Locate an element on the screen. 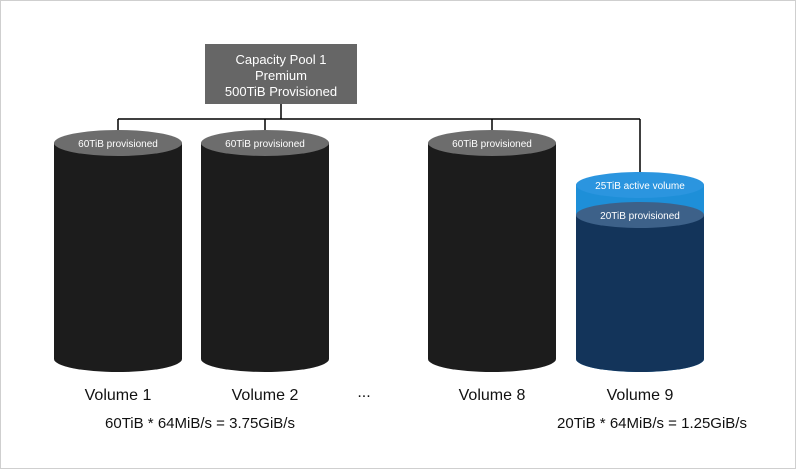 The image size is (796, 469). volume-1-cap is located at coordinates (118, 143).